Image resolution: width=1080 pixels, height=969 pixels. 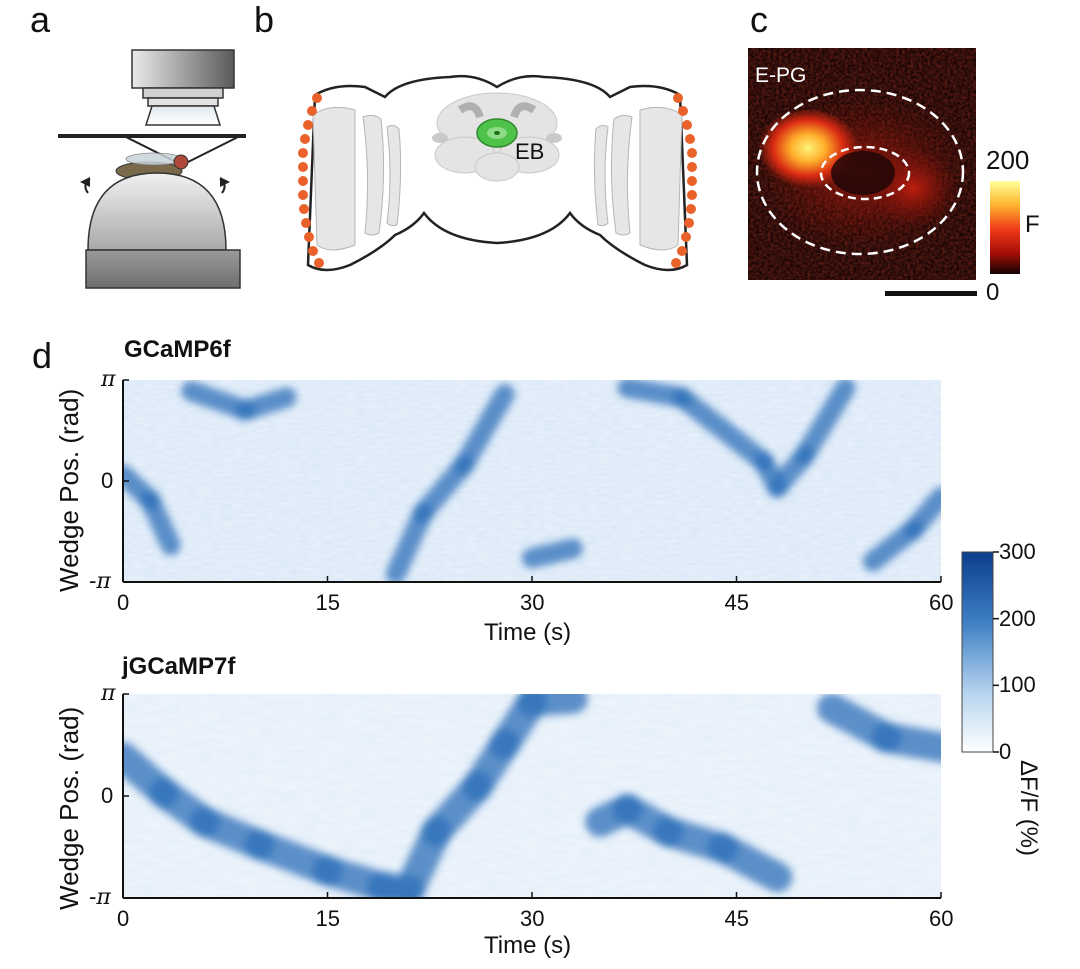 I want to click on heatmap2-xlabel: Time (s), so click(x=528, y=945).